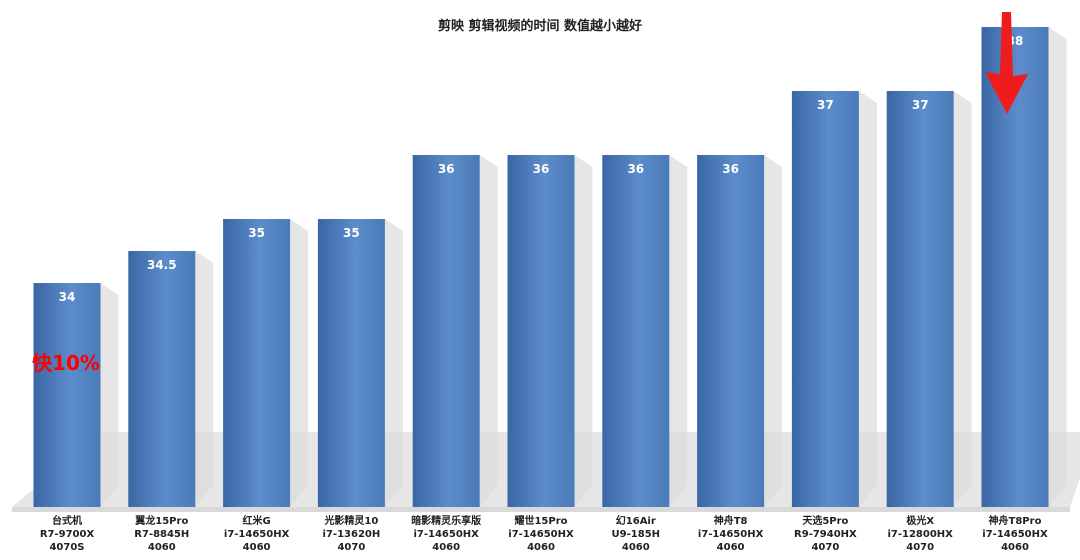 This screenshot has height=560, width=1080. What do you see at coordinates (540, 26) in the screenshot?
I see `chart-title: 剪映 剪辑视频的时间 数值越小越好` at bounding box center [540, 26].